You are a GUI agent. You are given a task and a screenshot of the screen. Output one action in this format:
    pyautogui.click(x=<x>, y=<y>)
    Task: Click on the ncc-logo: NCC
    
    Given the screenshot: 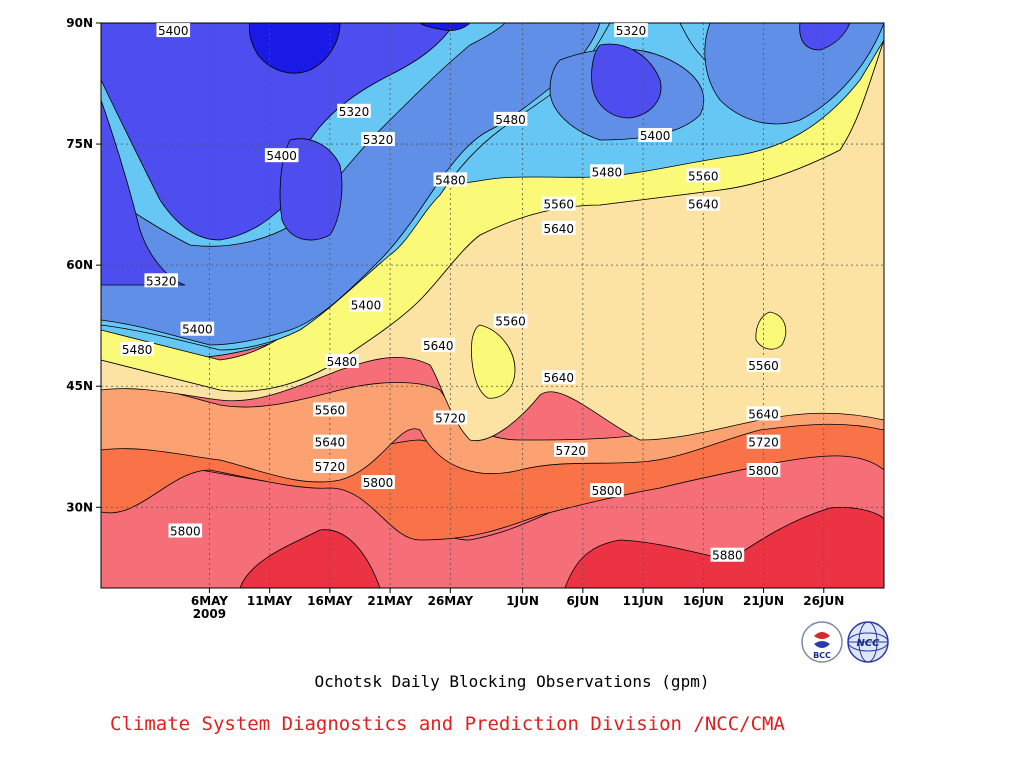 What is the action you would take?
    pyautogui.click(x=868, y=642)
    